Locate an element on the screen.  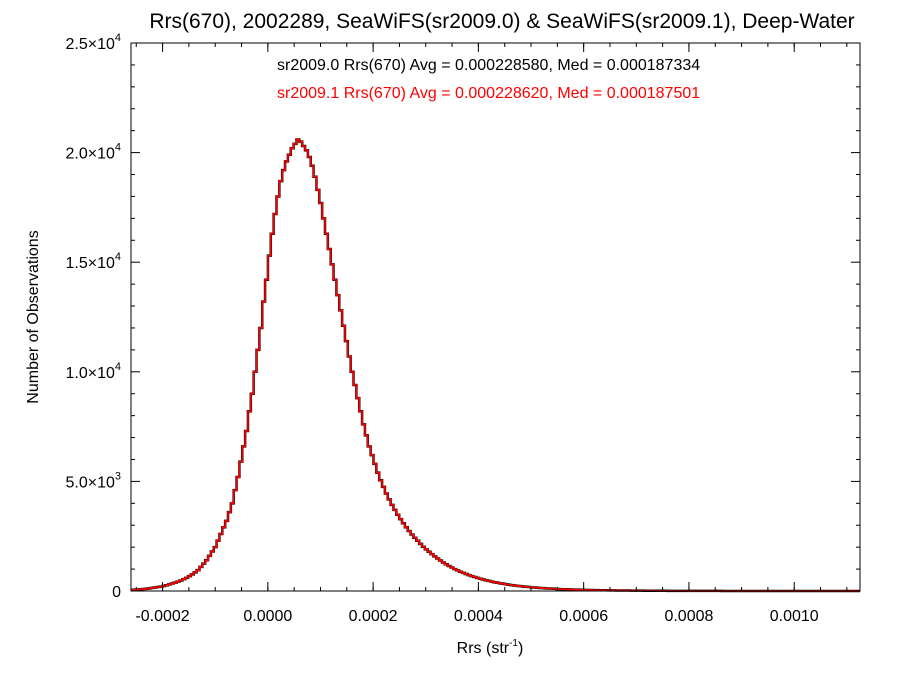
y-tick-label: 1.0×10⁴ is located at coordinates (93, 371).